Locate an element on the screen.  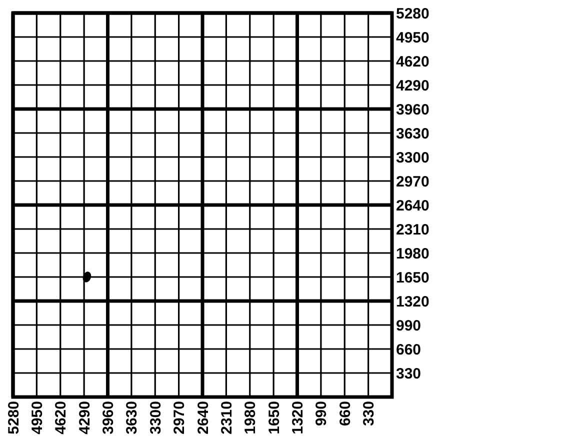
x-tick-label: 3960 is located at coordinates (108, 417).